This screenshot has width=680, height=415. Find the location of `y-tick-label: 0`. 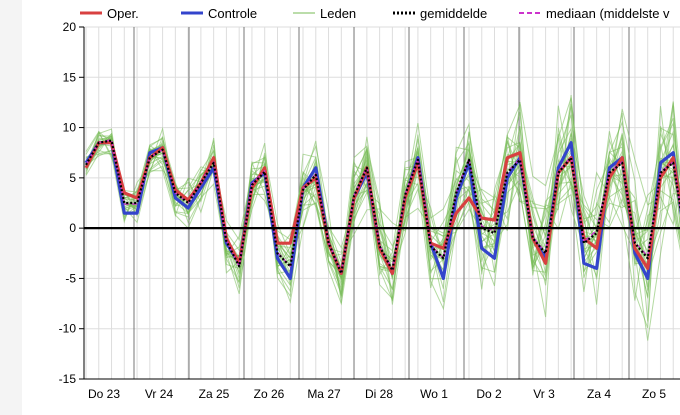

y-tick-label: 0 is located at coordinates (72, 228).